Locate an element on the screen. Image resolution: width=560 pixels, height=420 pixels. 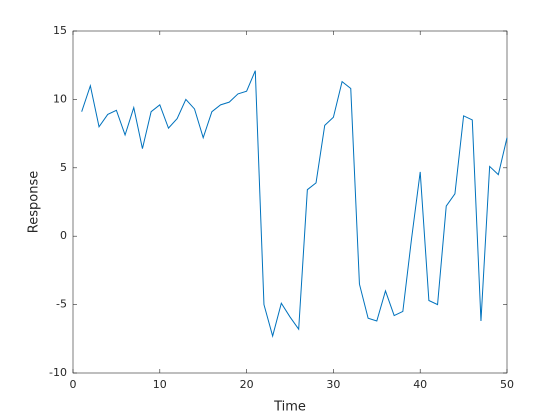
x-tick-label: 10 is located at coordinates (160, 384).